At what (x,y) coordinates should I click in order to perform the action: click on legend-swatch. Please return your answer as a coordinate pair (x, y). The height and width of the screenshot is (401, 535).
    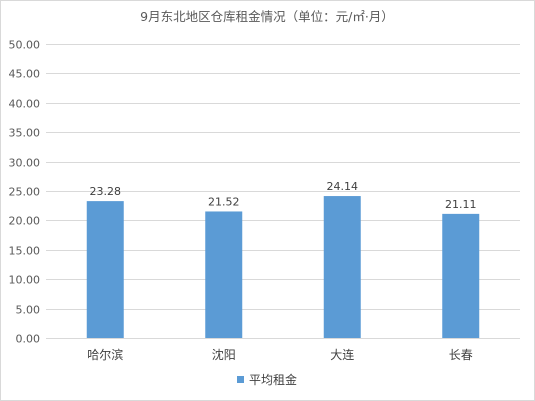
    Looking at the image, I should click on (240, 379).